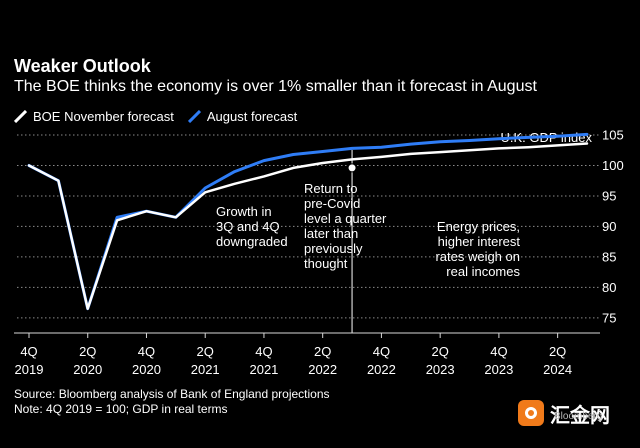  Describe the element at coordinates (330, 188) in the screenshot. I see `annotation-1-line-0: Return to` at that location.